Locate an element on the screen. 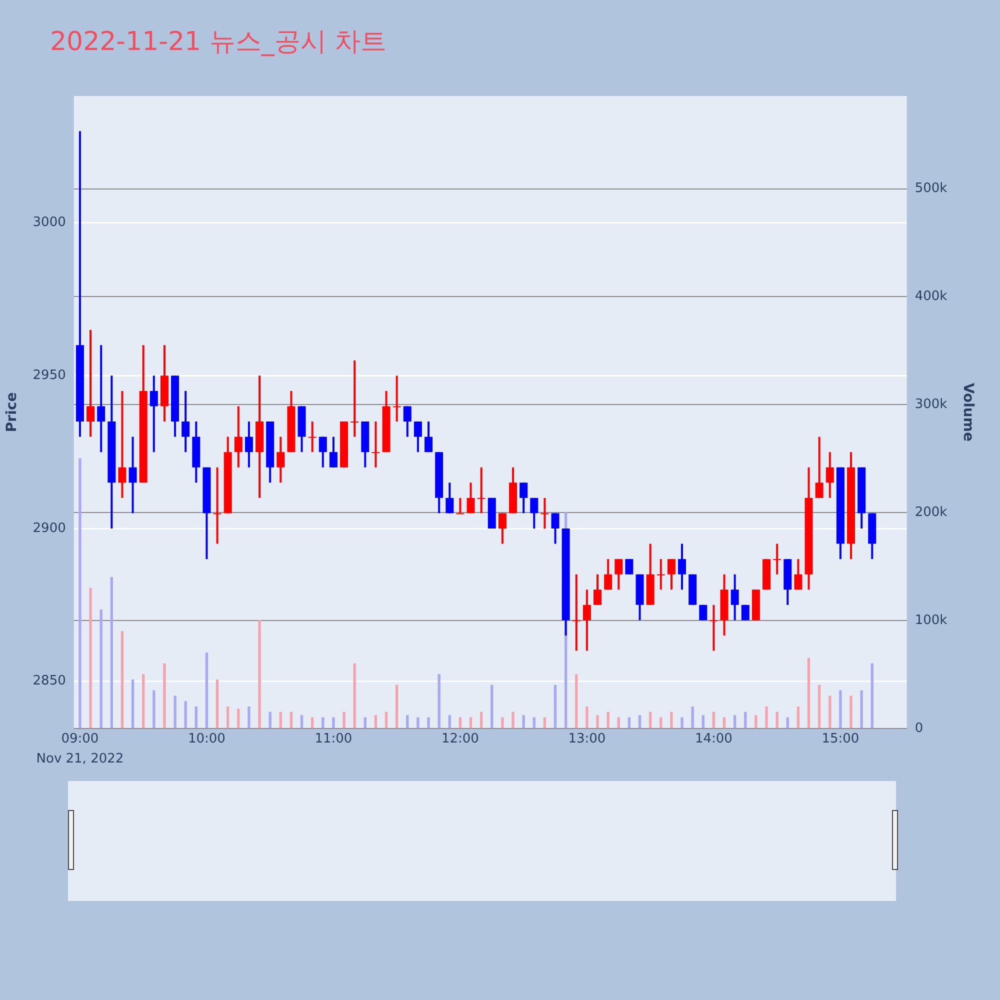 Image resolution: width=1000 pixels, height=1000 pixels. y2-tick-label: 0 is located at coordinates (919, 728).